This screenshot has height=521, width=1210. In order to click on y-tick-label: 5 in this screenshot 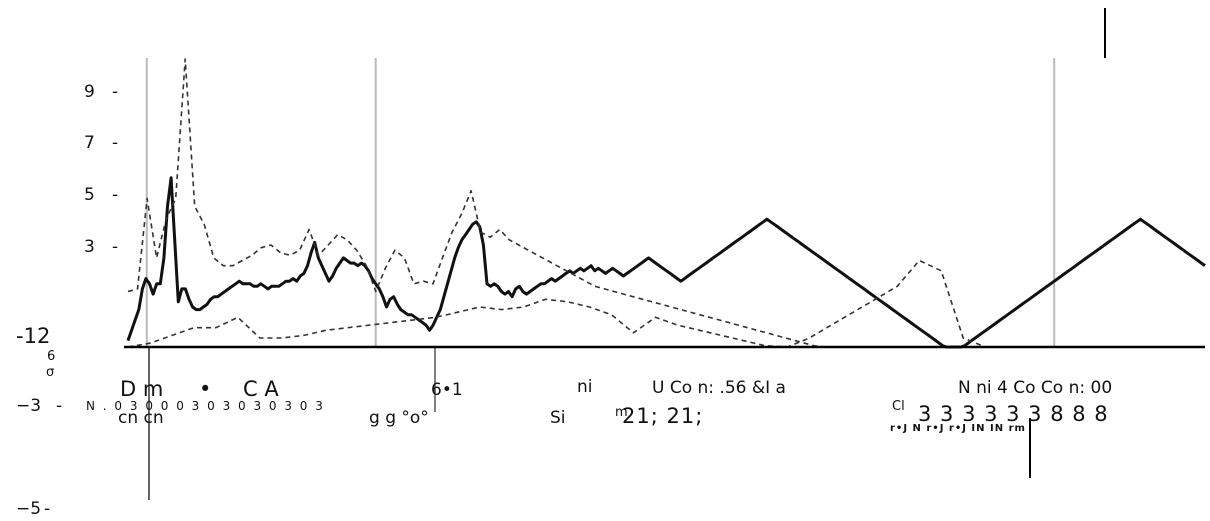, I will do `click(89, 195)`.